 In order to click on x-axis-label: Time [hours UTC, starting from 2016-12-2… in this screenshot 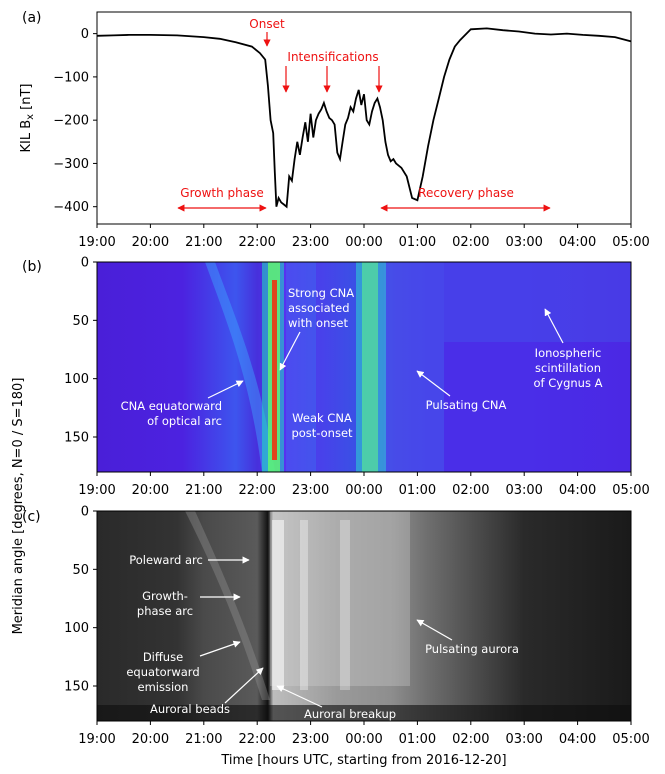, I will do `click(363, 760)`.